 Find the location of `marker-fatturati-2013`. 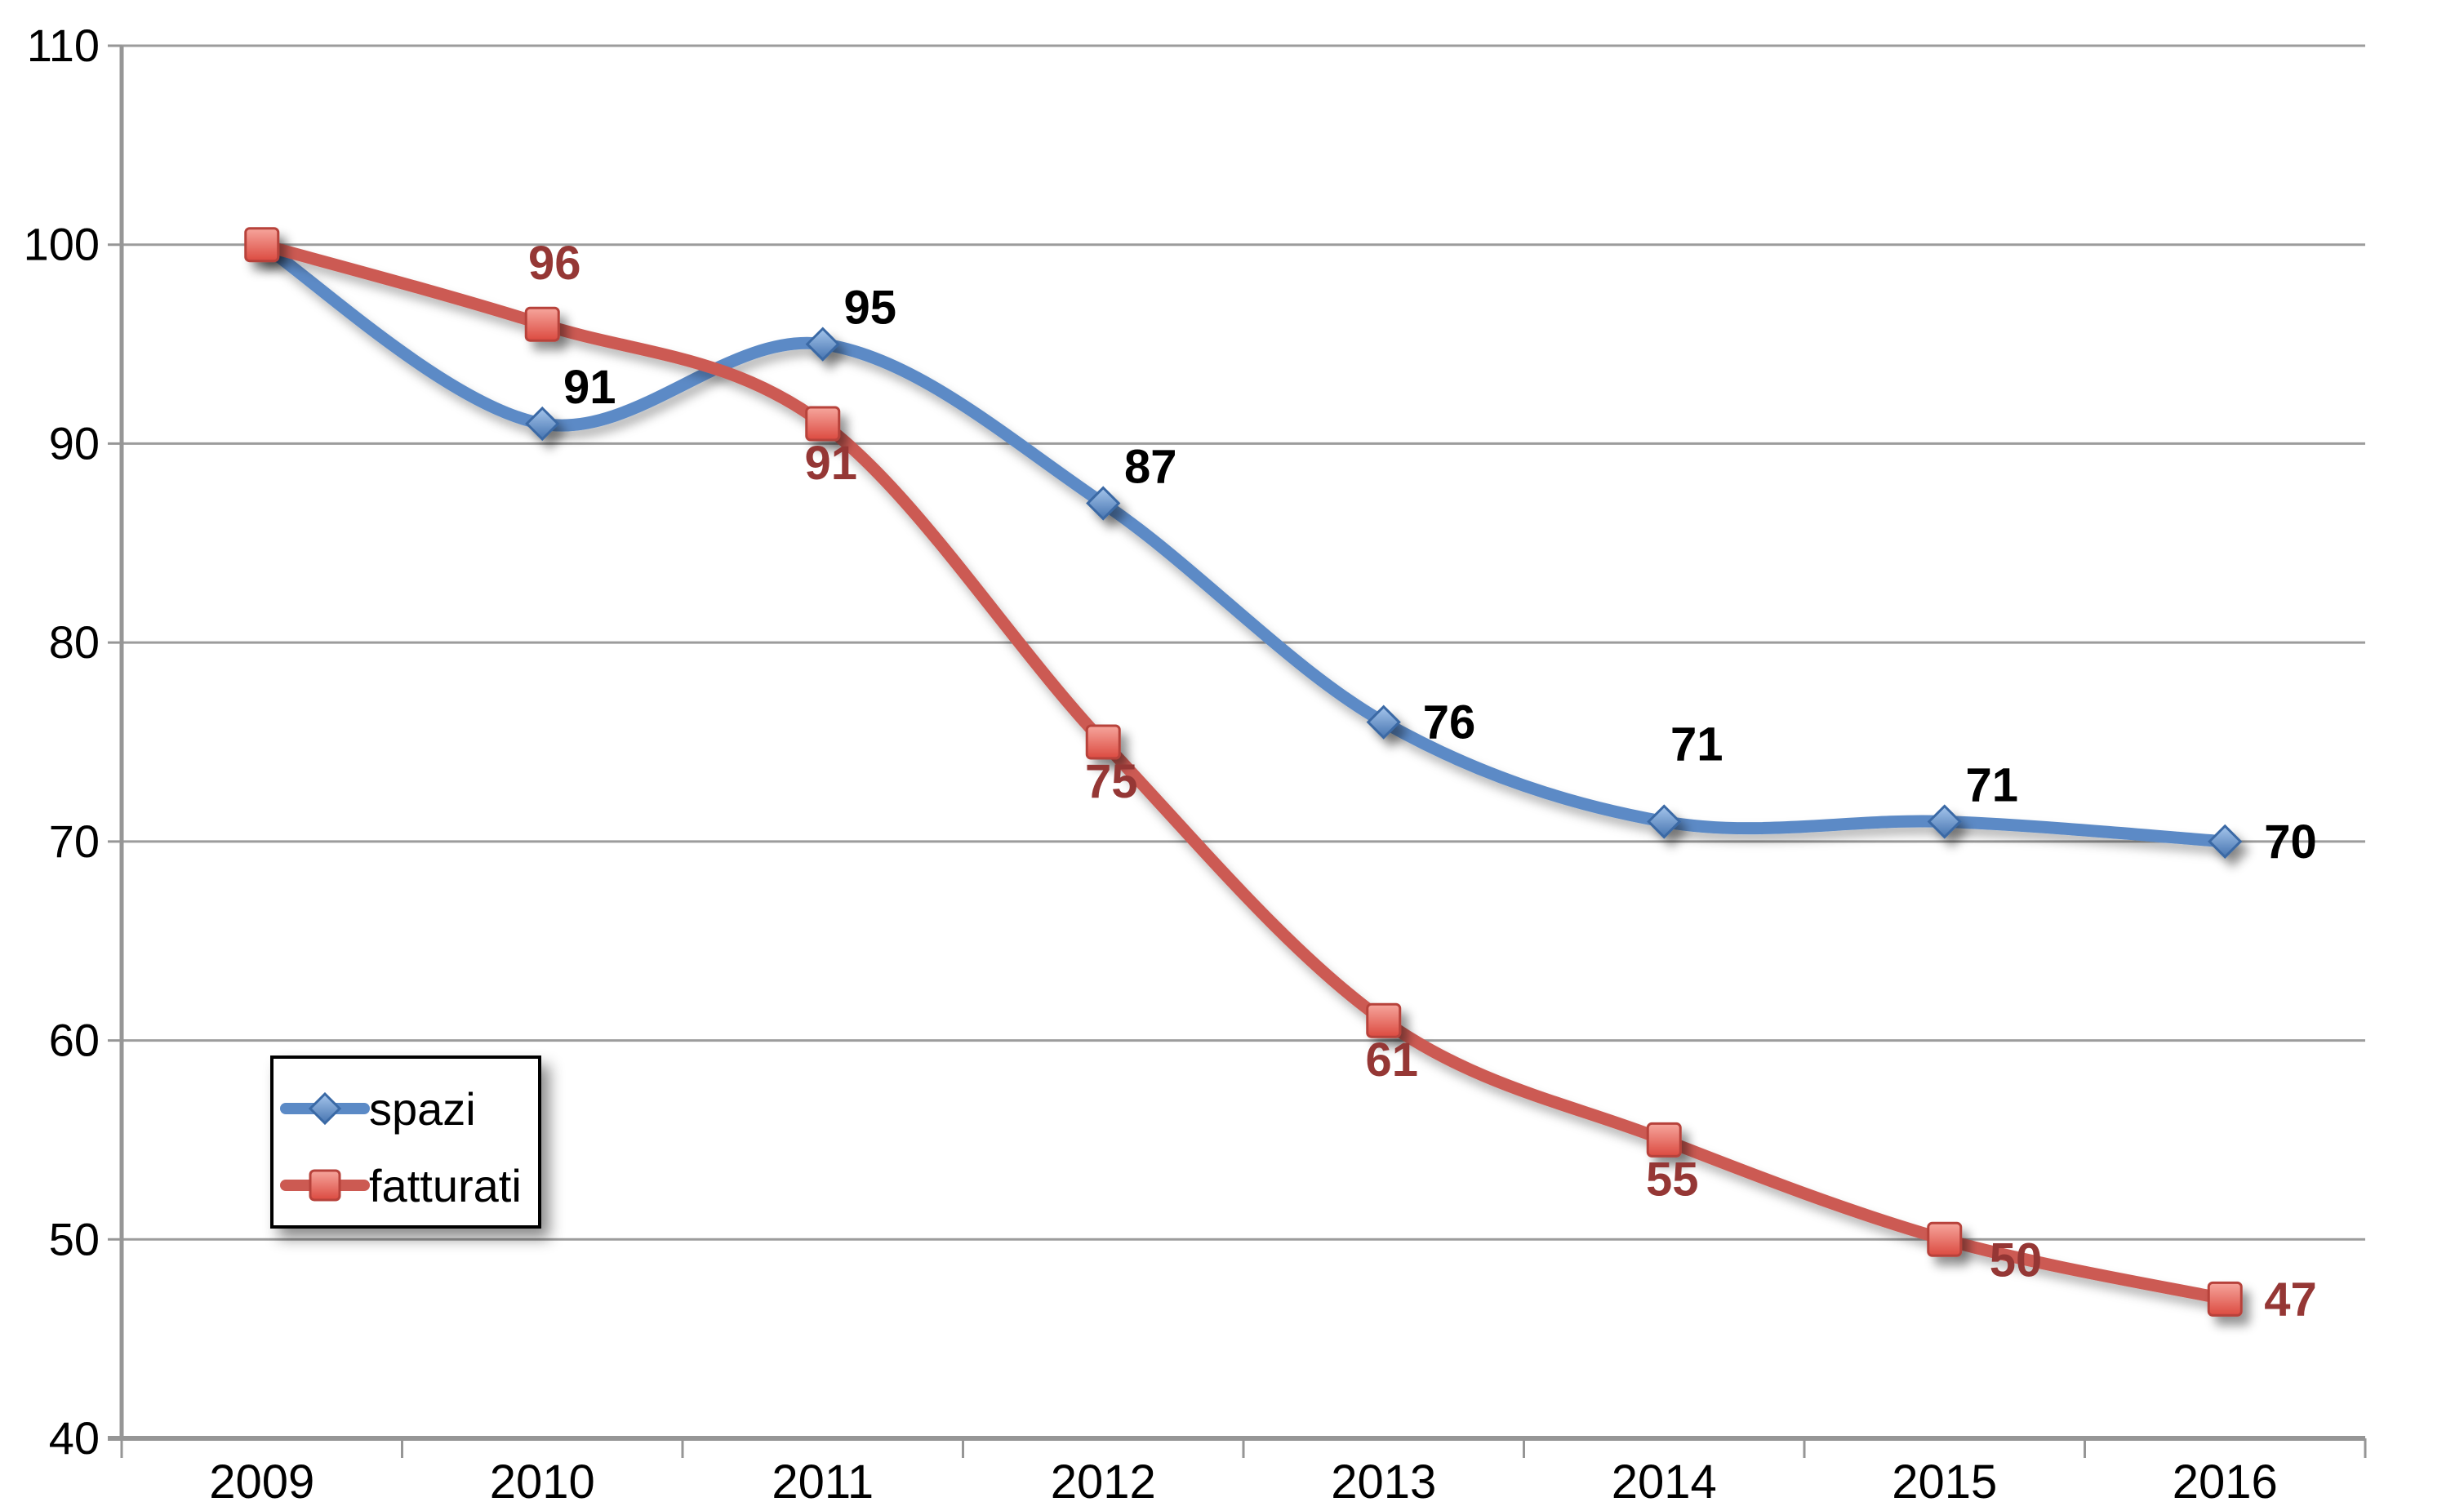

marker-fatturati-2013 is located at coordinates (1384, 1020).